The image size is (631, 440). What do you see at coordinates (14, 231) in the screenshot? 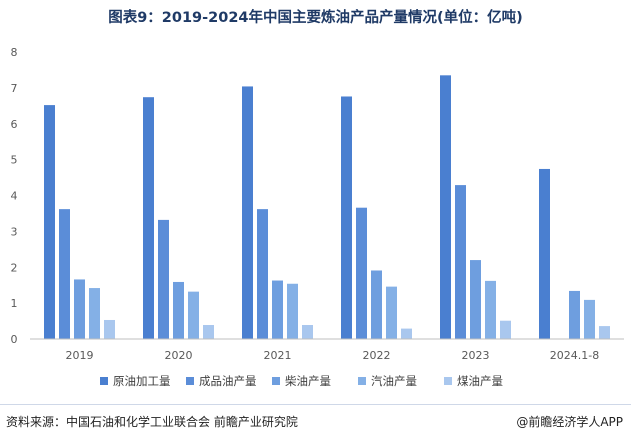
I see `y-tick-label: 3` at bounding box center [14, 231].